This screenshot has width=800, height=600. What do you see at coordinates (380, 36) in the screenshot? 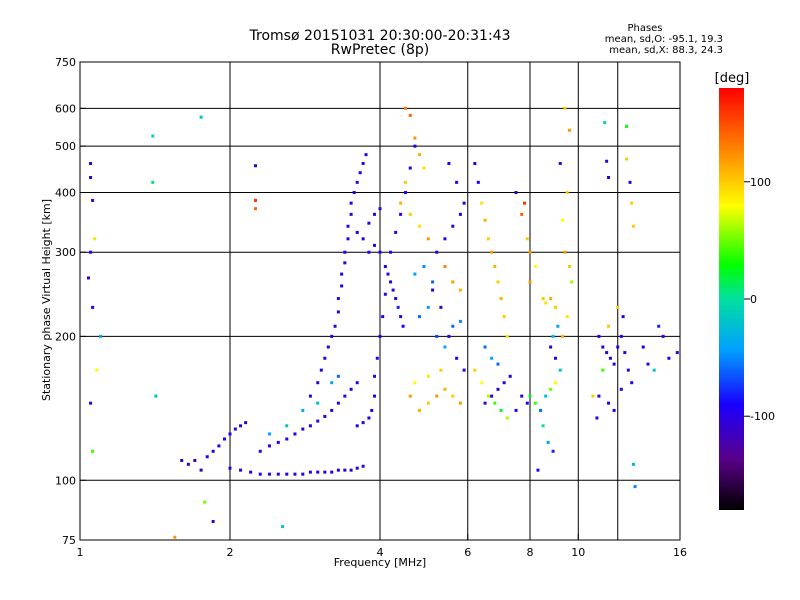
I see `chart-title: Tromsø 20151031 20:30:00-20:31:43` at bounding box center [380, 36].